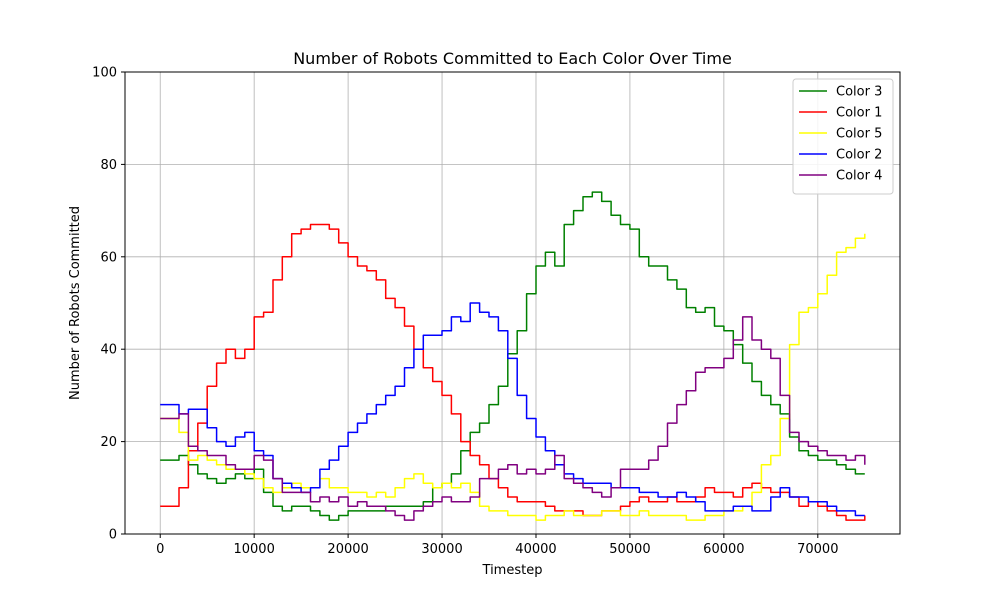  I want to click on y-tick-label: 0, so click(113, 535).